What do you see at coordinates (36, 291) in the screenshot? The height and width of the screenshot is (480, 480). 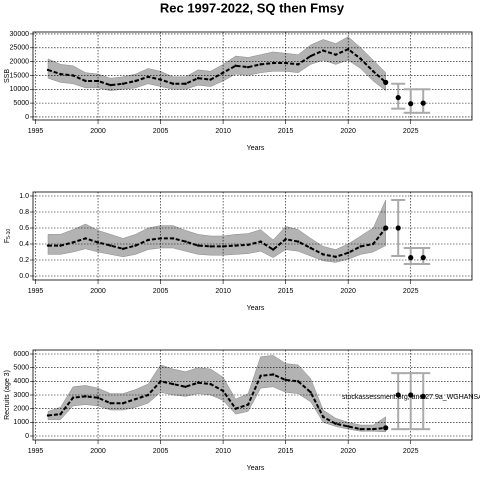 I see `x-tick-label: 1995` at bounding box center [36, 291].